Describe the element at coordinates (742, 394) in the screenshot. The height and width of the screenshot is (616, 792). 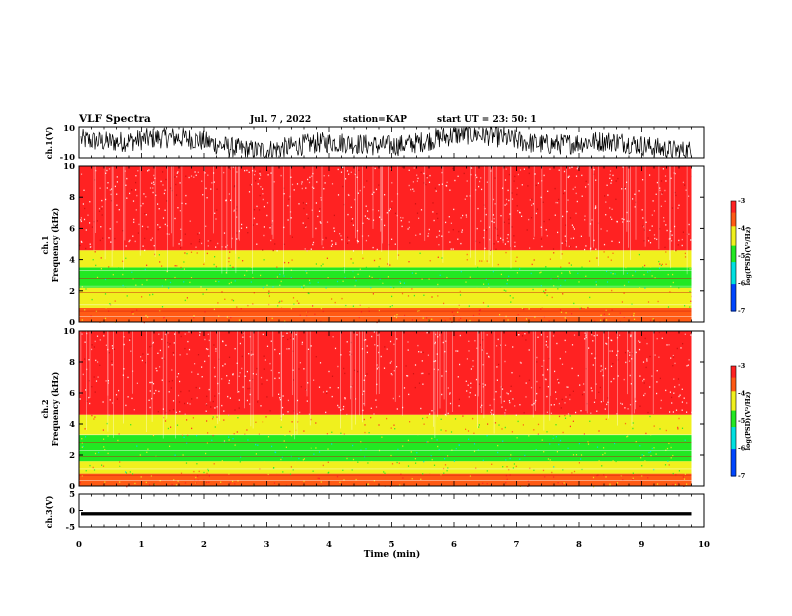
I see `ch2-colorbar-tick-label: -4` at that location.